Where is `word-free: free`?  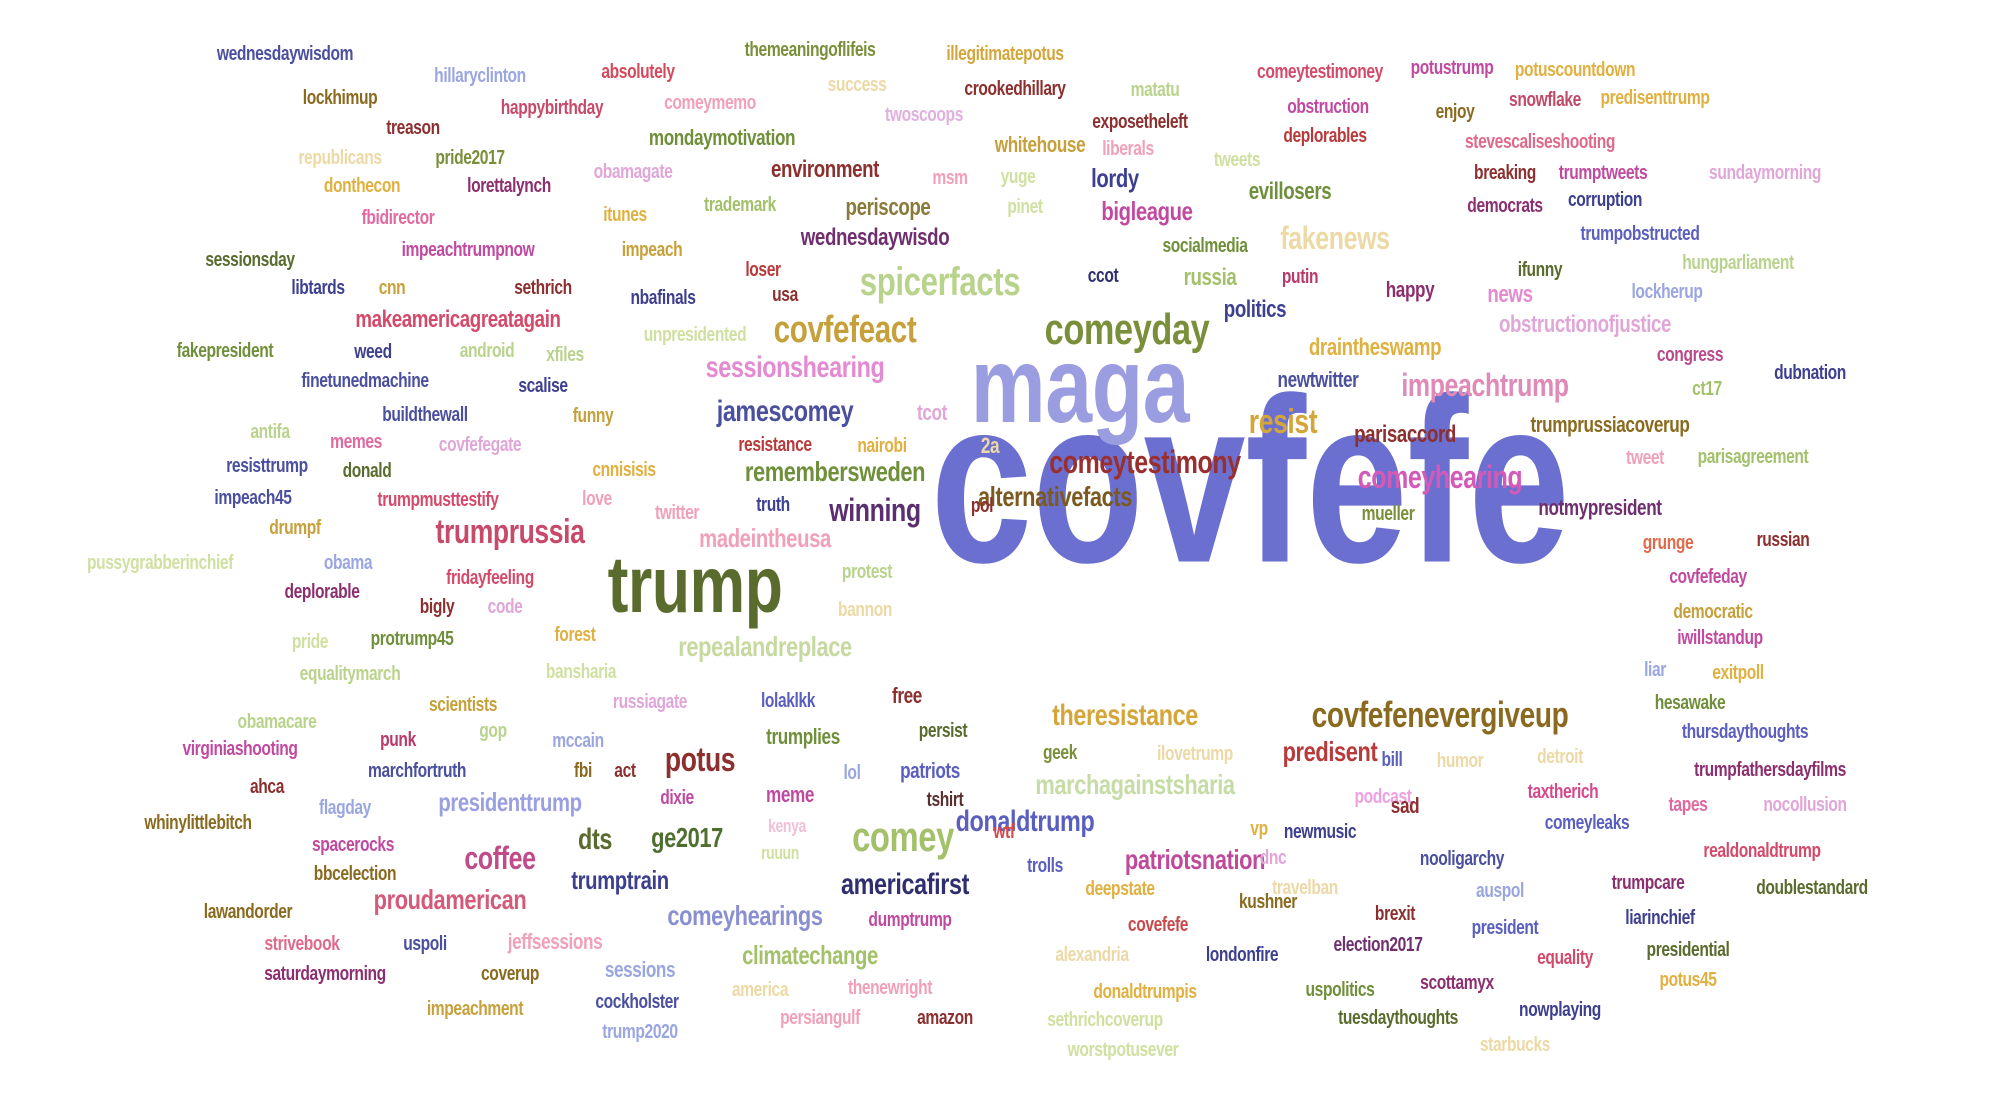
word-free: free is located at coordinates (907, 695).